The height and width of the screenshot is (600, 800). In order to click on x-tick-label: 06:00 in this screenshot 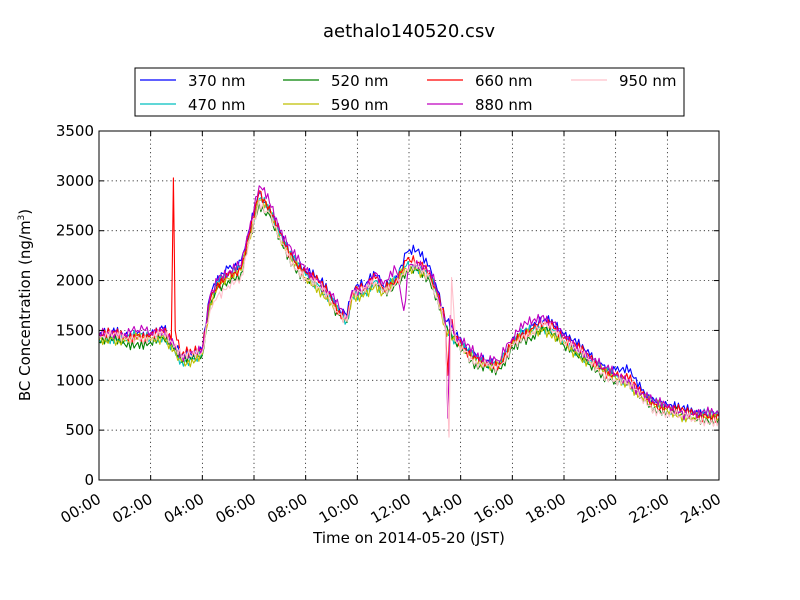, I will do `click(236, 508)`.